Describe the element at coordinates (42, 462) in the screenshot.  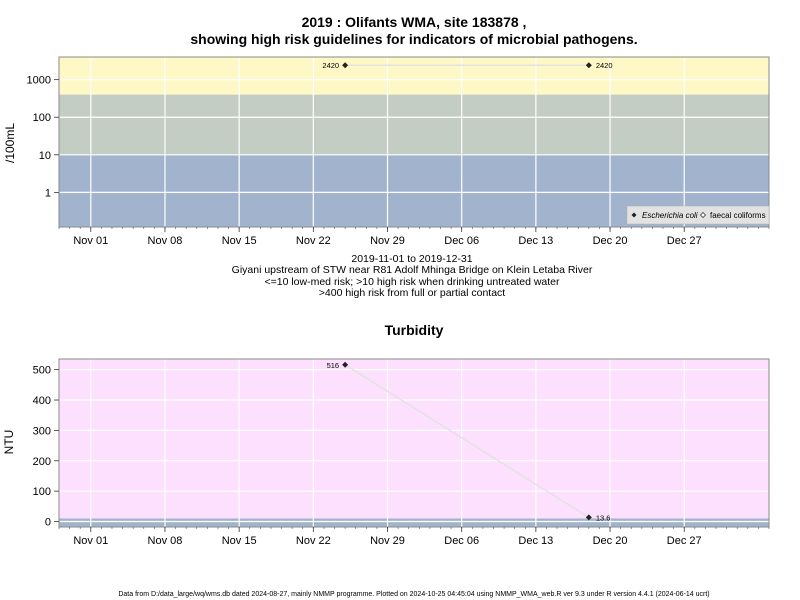
I see `y-tick-label-2: 200` at that location.